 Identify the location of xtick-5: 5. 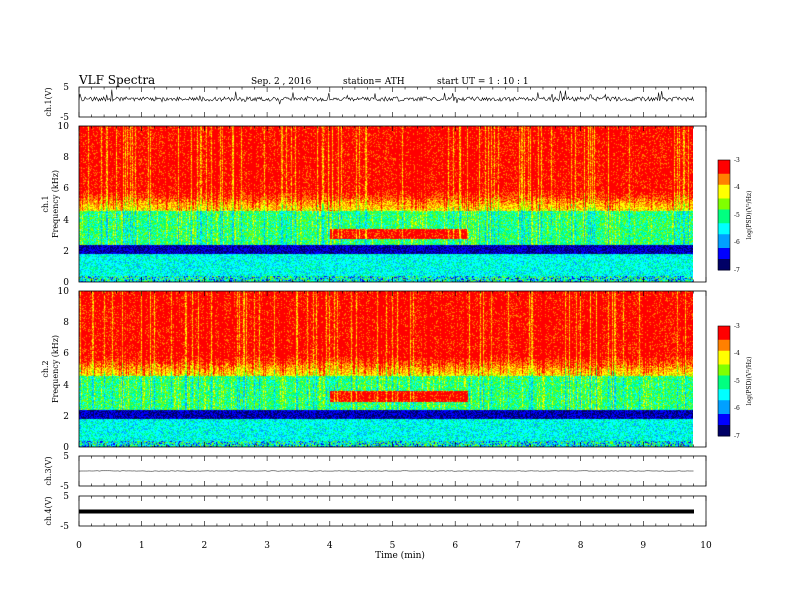
(393, 546).